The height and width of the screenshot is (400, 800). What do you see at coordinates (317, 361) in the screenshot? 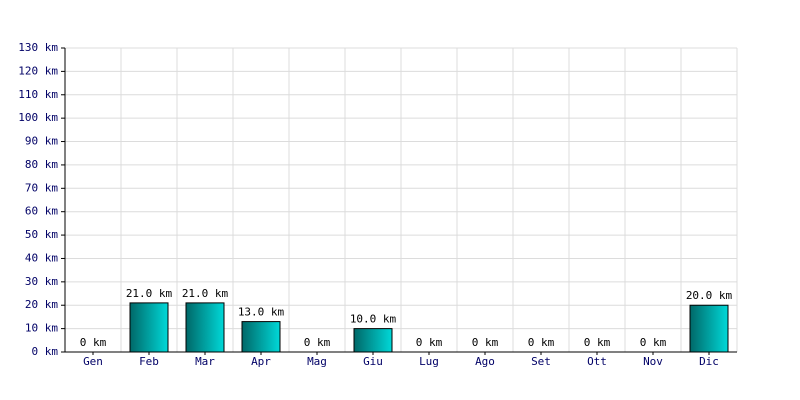
I see `x-tick-label: Mag` at bounding box center [317, 361].